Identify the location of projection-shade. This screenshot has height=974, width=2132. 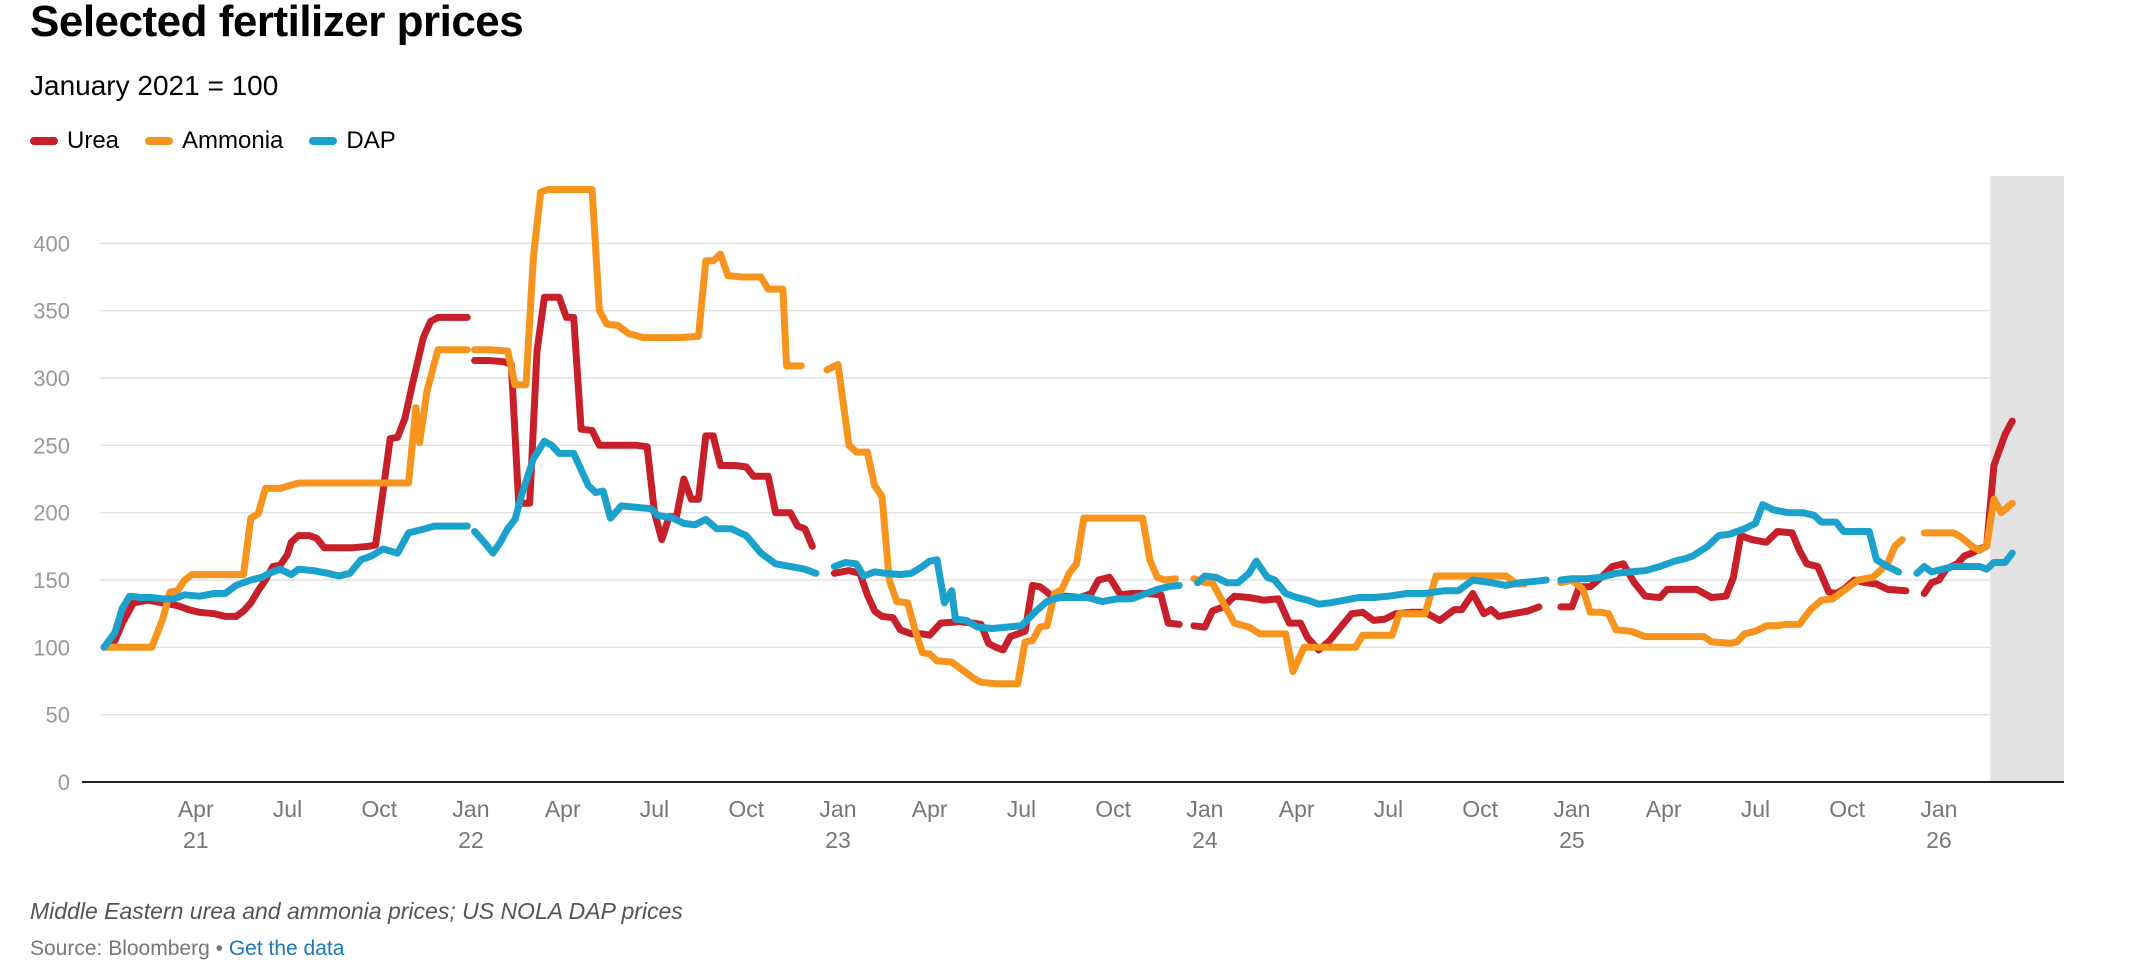
(2027, 479).